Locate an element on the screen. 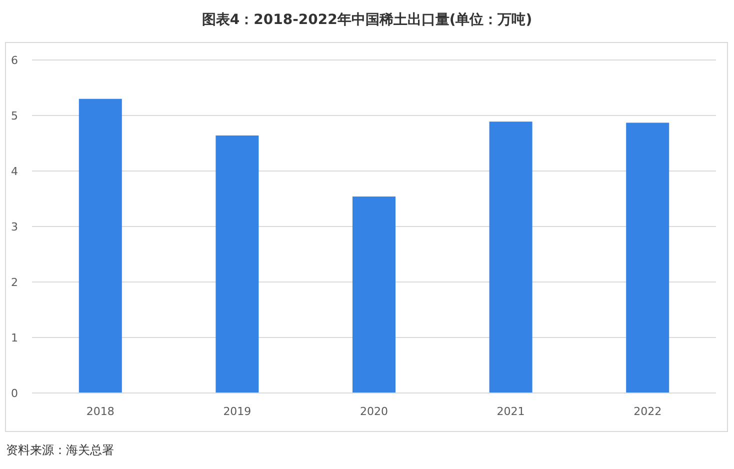  x-tick-label: 2021 is located at coordinates (510, 411).